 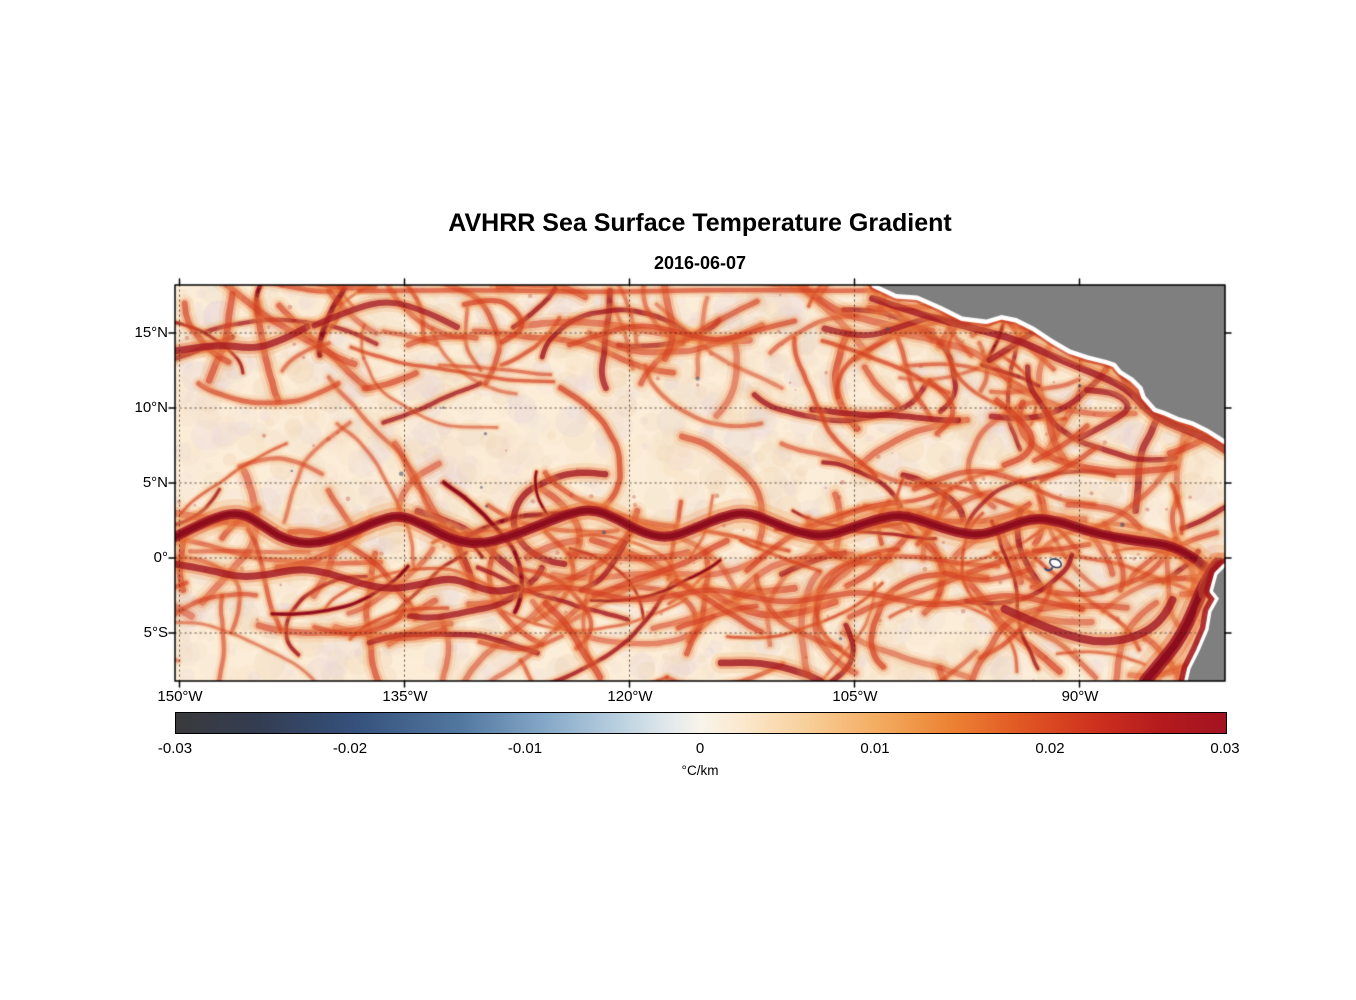 I want to click on colorbar-tick-neg001: -0.01, so click(x=525, y=748).